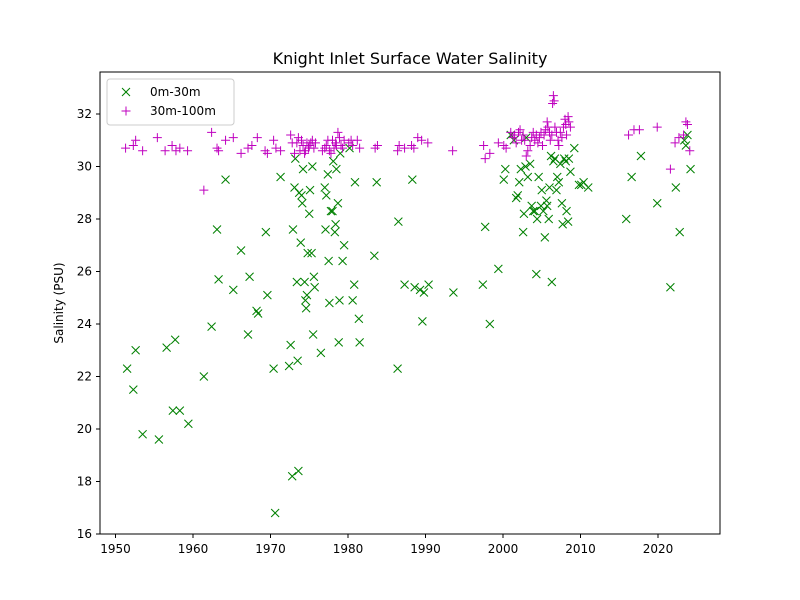 The width and height of the screenshot is (800, 600). What do you see at coordinates (84, 377) in the screenshot?
I see `y-tick-label: 22` at bounding box center [84, 377].